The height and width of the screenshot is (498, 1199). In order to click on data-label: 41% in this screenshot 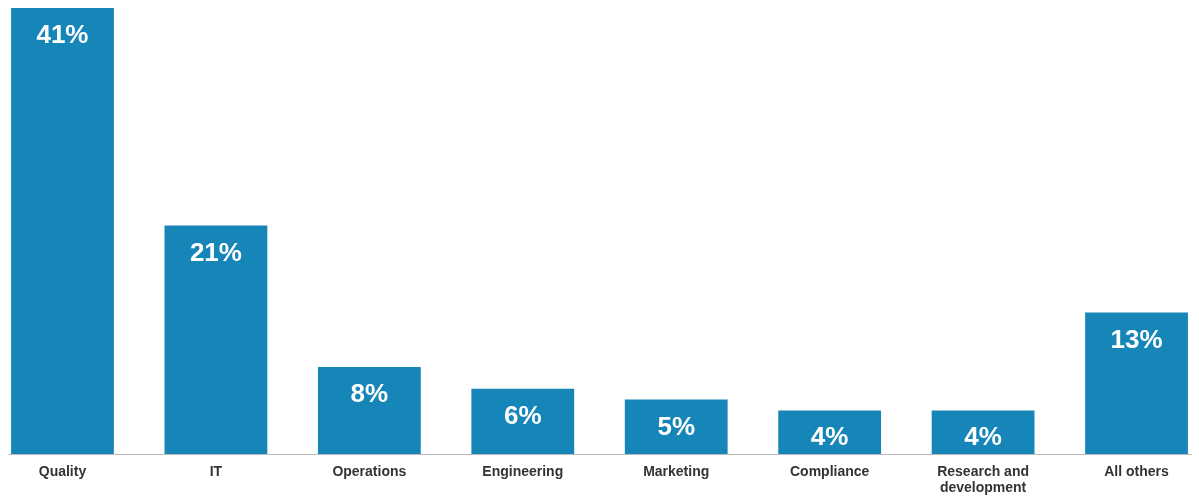, I will do `click(62, 34)`.